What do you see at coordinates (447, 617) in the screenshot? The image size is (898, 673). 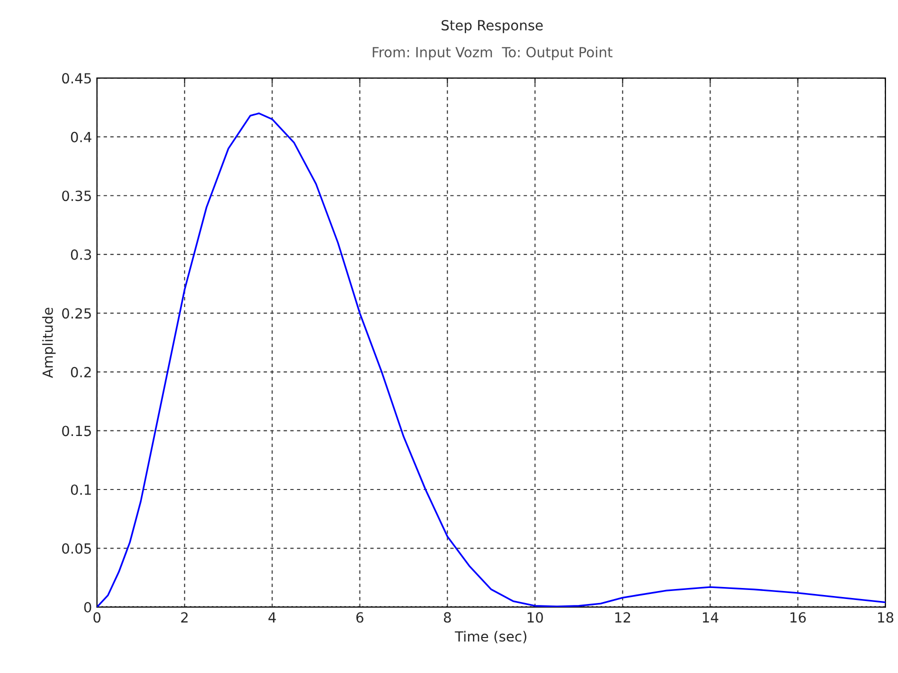 I see `x-tick-label: 8` at bounding box center [447, 617].